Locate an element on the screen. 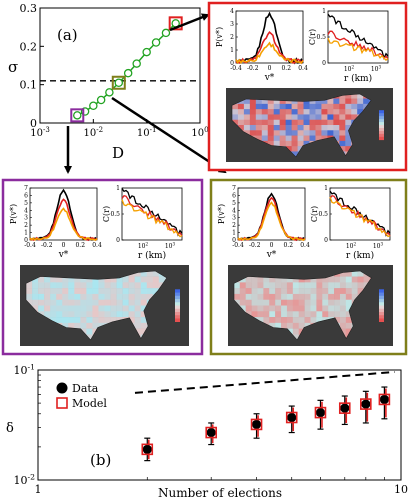 Image resolution: width=411 pixels, height=500 pixels. arrow-to-red is located at coordinates (189, 22).